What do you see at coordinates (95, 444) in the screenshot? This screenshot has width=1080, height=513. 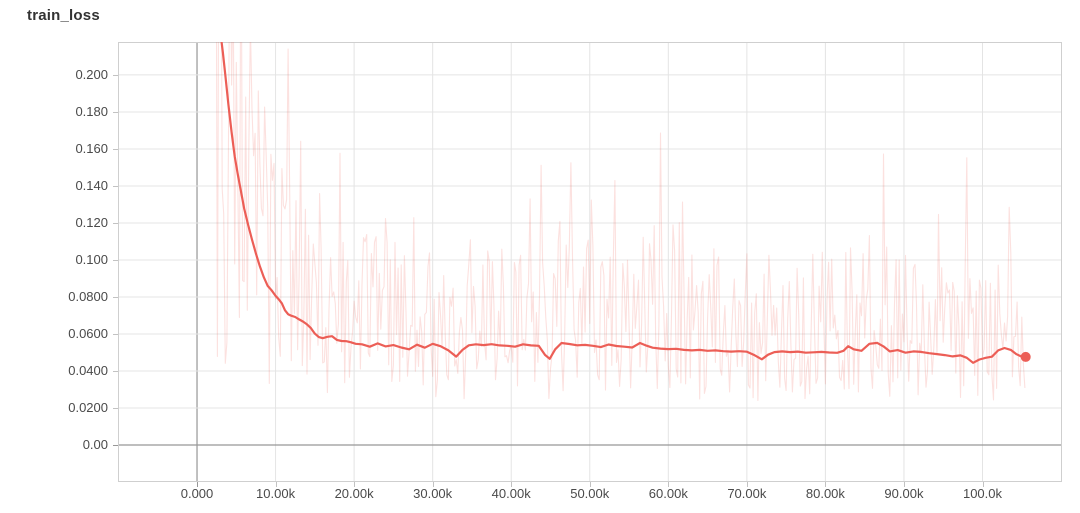 I see `y-axis-tick-label: 0.00` at bounding box center [95, 444].